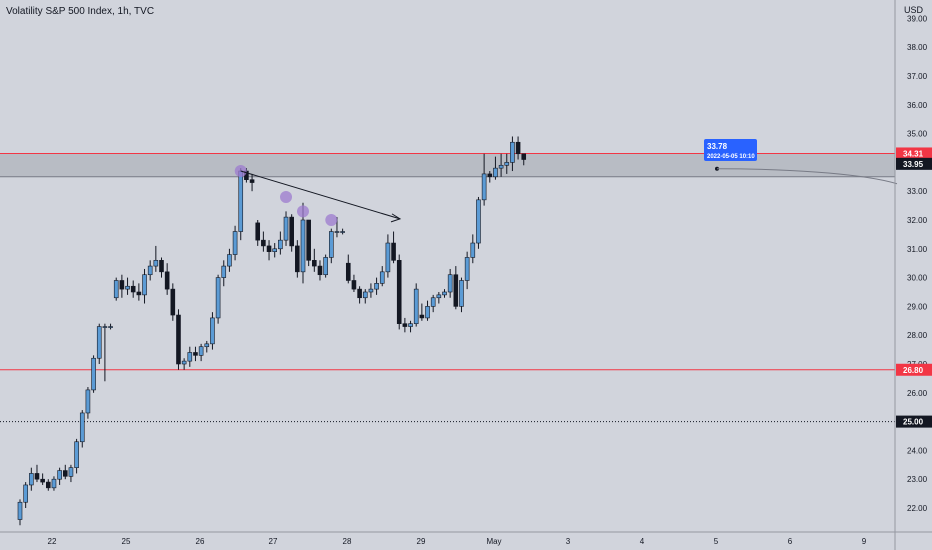 This screenshot has width=932, height=550. I want to click on y-tick-label: 30.00, so click(917, 278).